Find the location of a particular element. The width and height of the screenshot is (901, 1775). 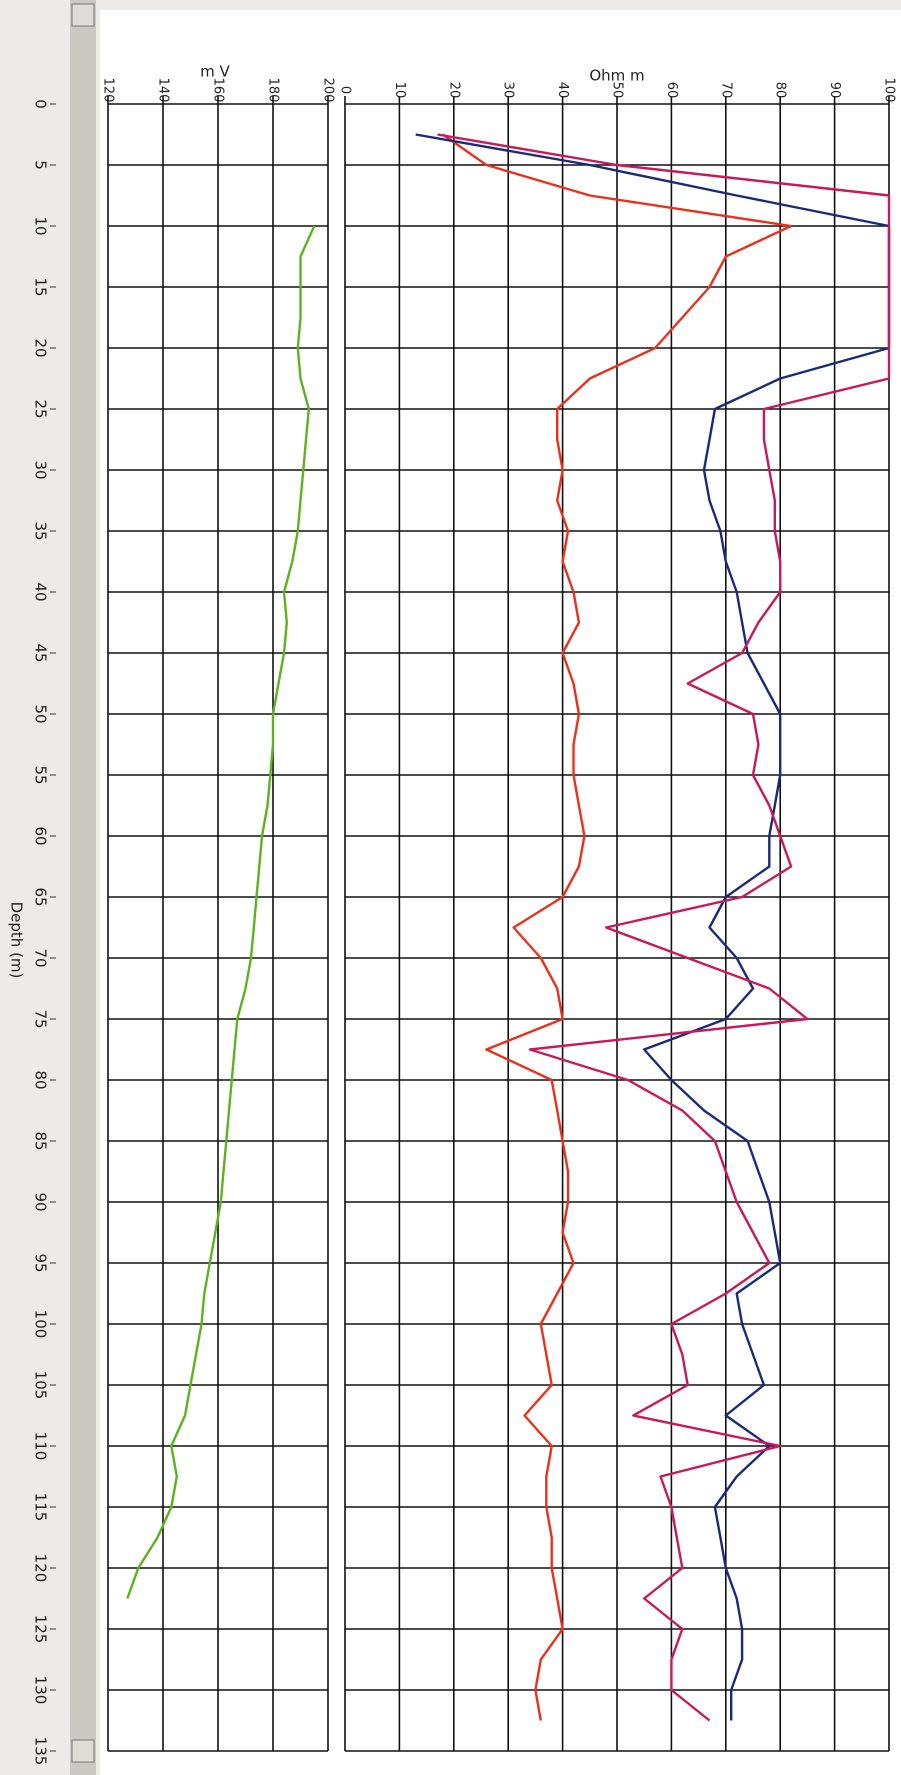

value-tick-label: 100 is located at coordinates (889, 90).